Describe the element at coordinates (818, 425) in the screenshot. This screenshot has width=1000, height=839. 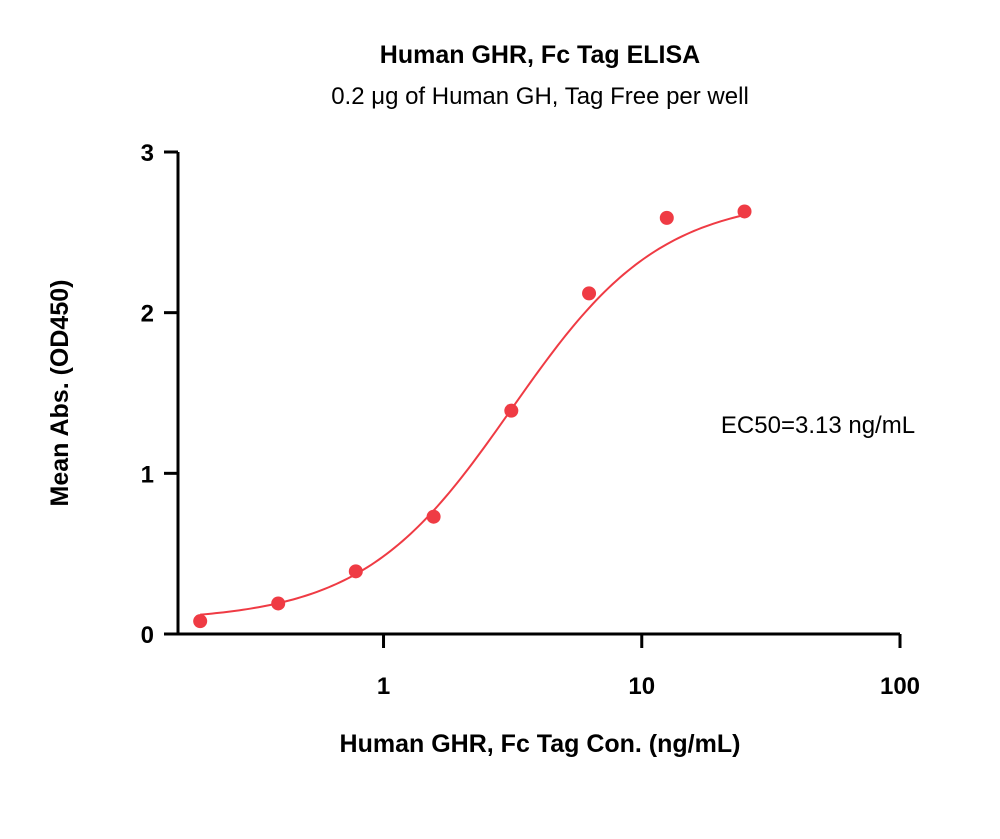
I see `ec50-annotation: EC50=3.13 ng/mL` at that location.